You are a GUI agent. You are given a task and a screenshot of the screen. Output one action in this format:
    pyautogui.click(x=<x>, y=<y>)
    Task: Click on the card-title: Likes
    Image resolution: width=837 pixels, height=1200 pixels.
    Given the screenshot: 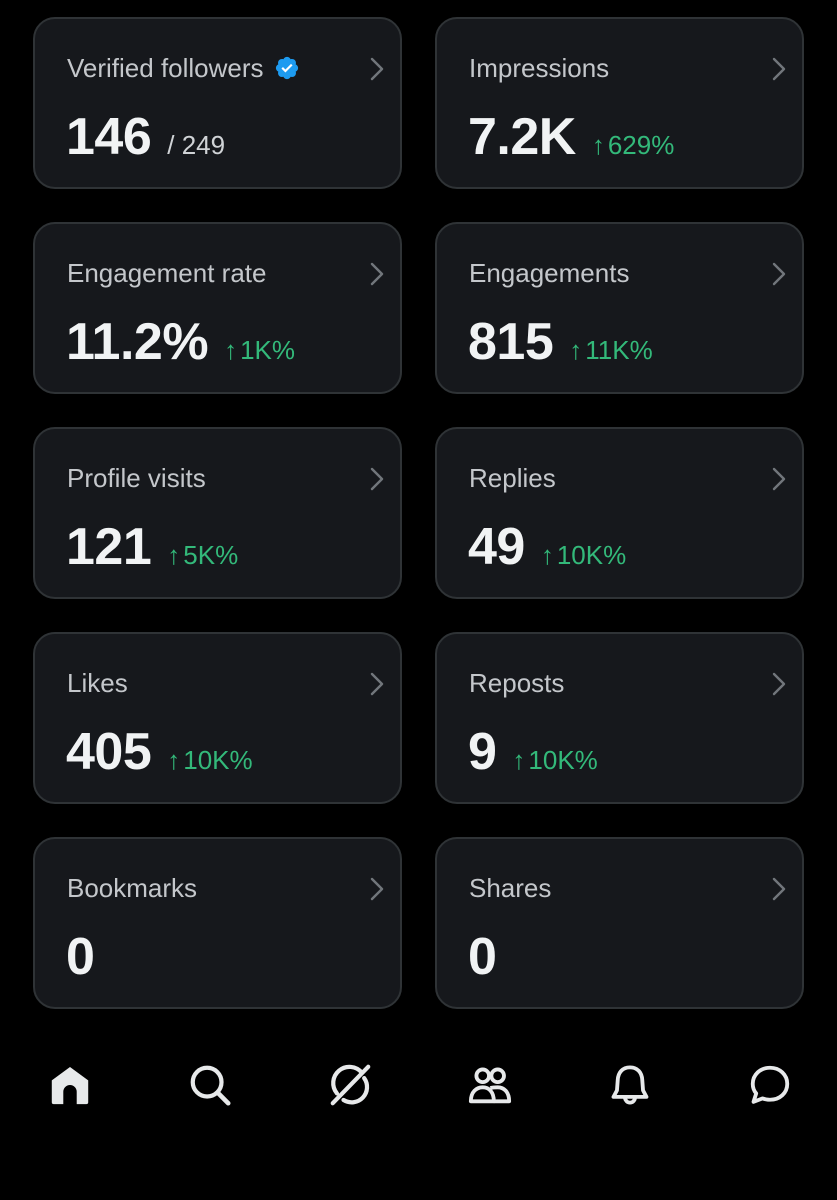 What is the action you would take?
    pyautogui.click(x=97, y=683)
    